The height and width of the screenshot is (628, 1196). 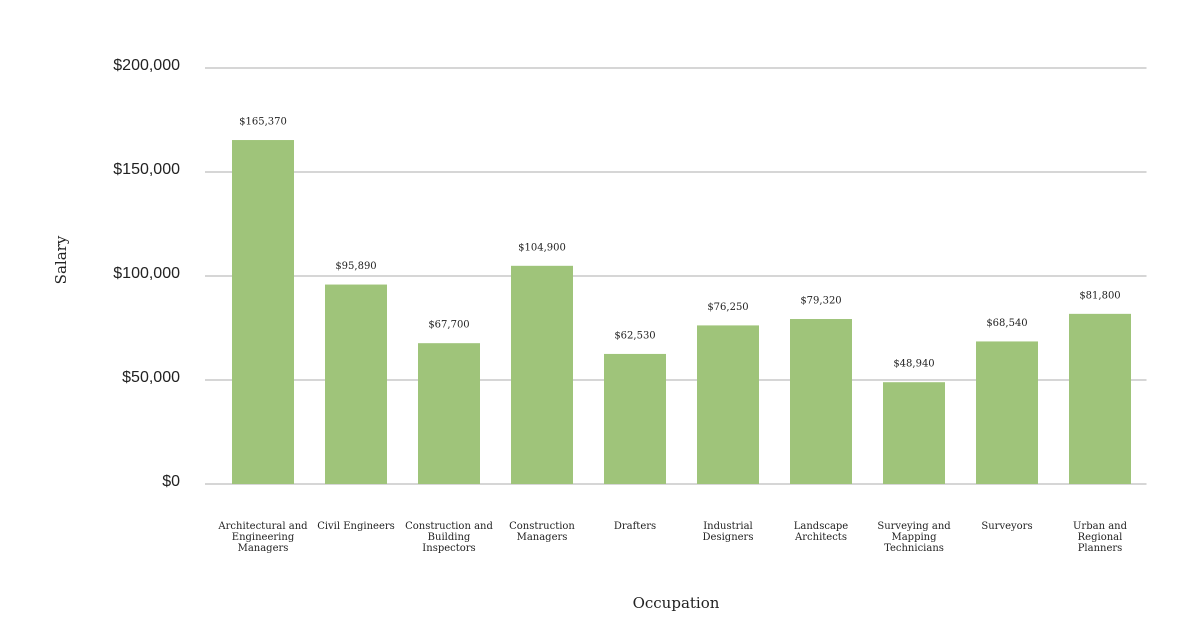 I want to click on y-tick-label: $50,000, so click(x=151, y=377).